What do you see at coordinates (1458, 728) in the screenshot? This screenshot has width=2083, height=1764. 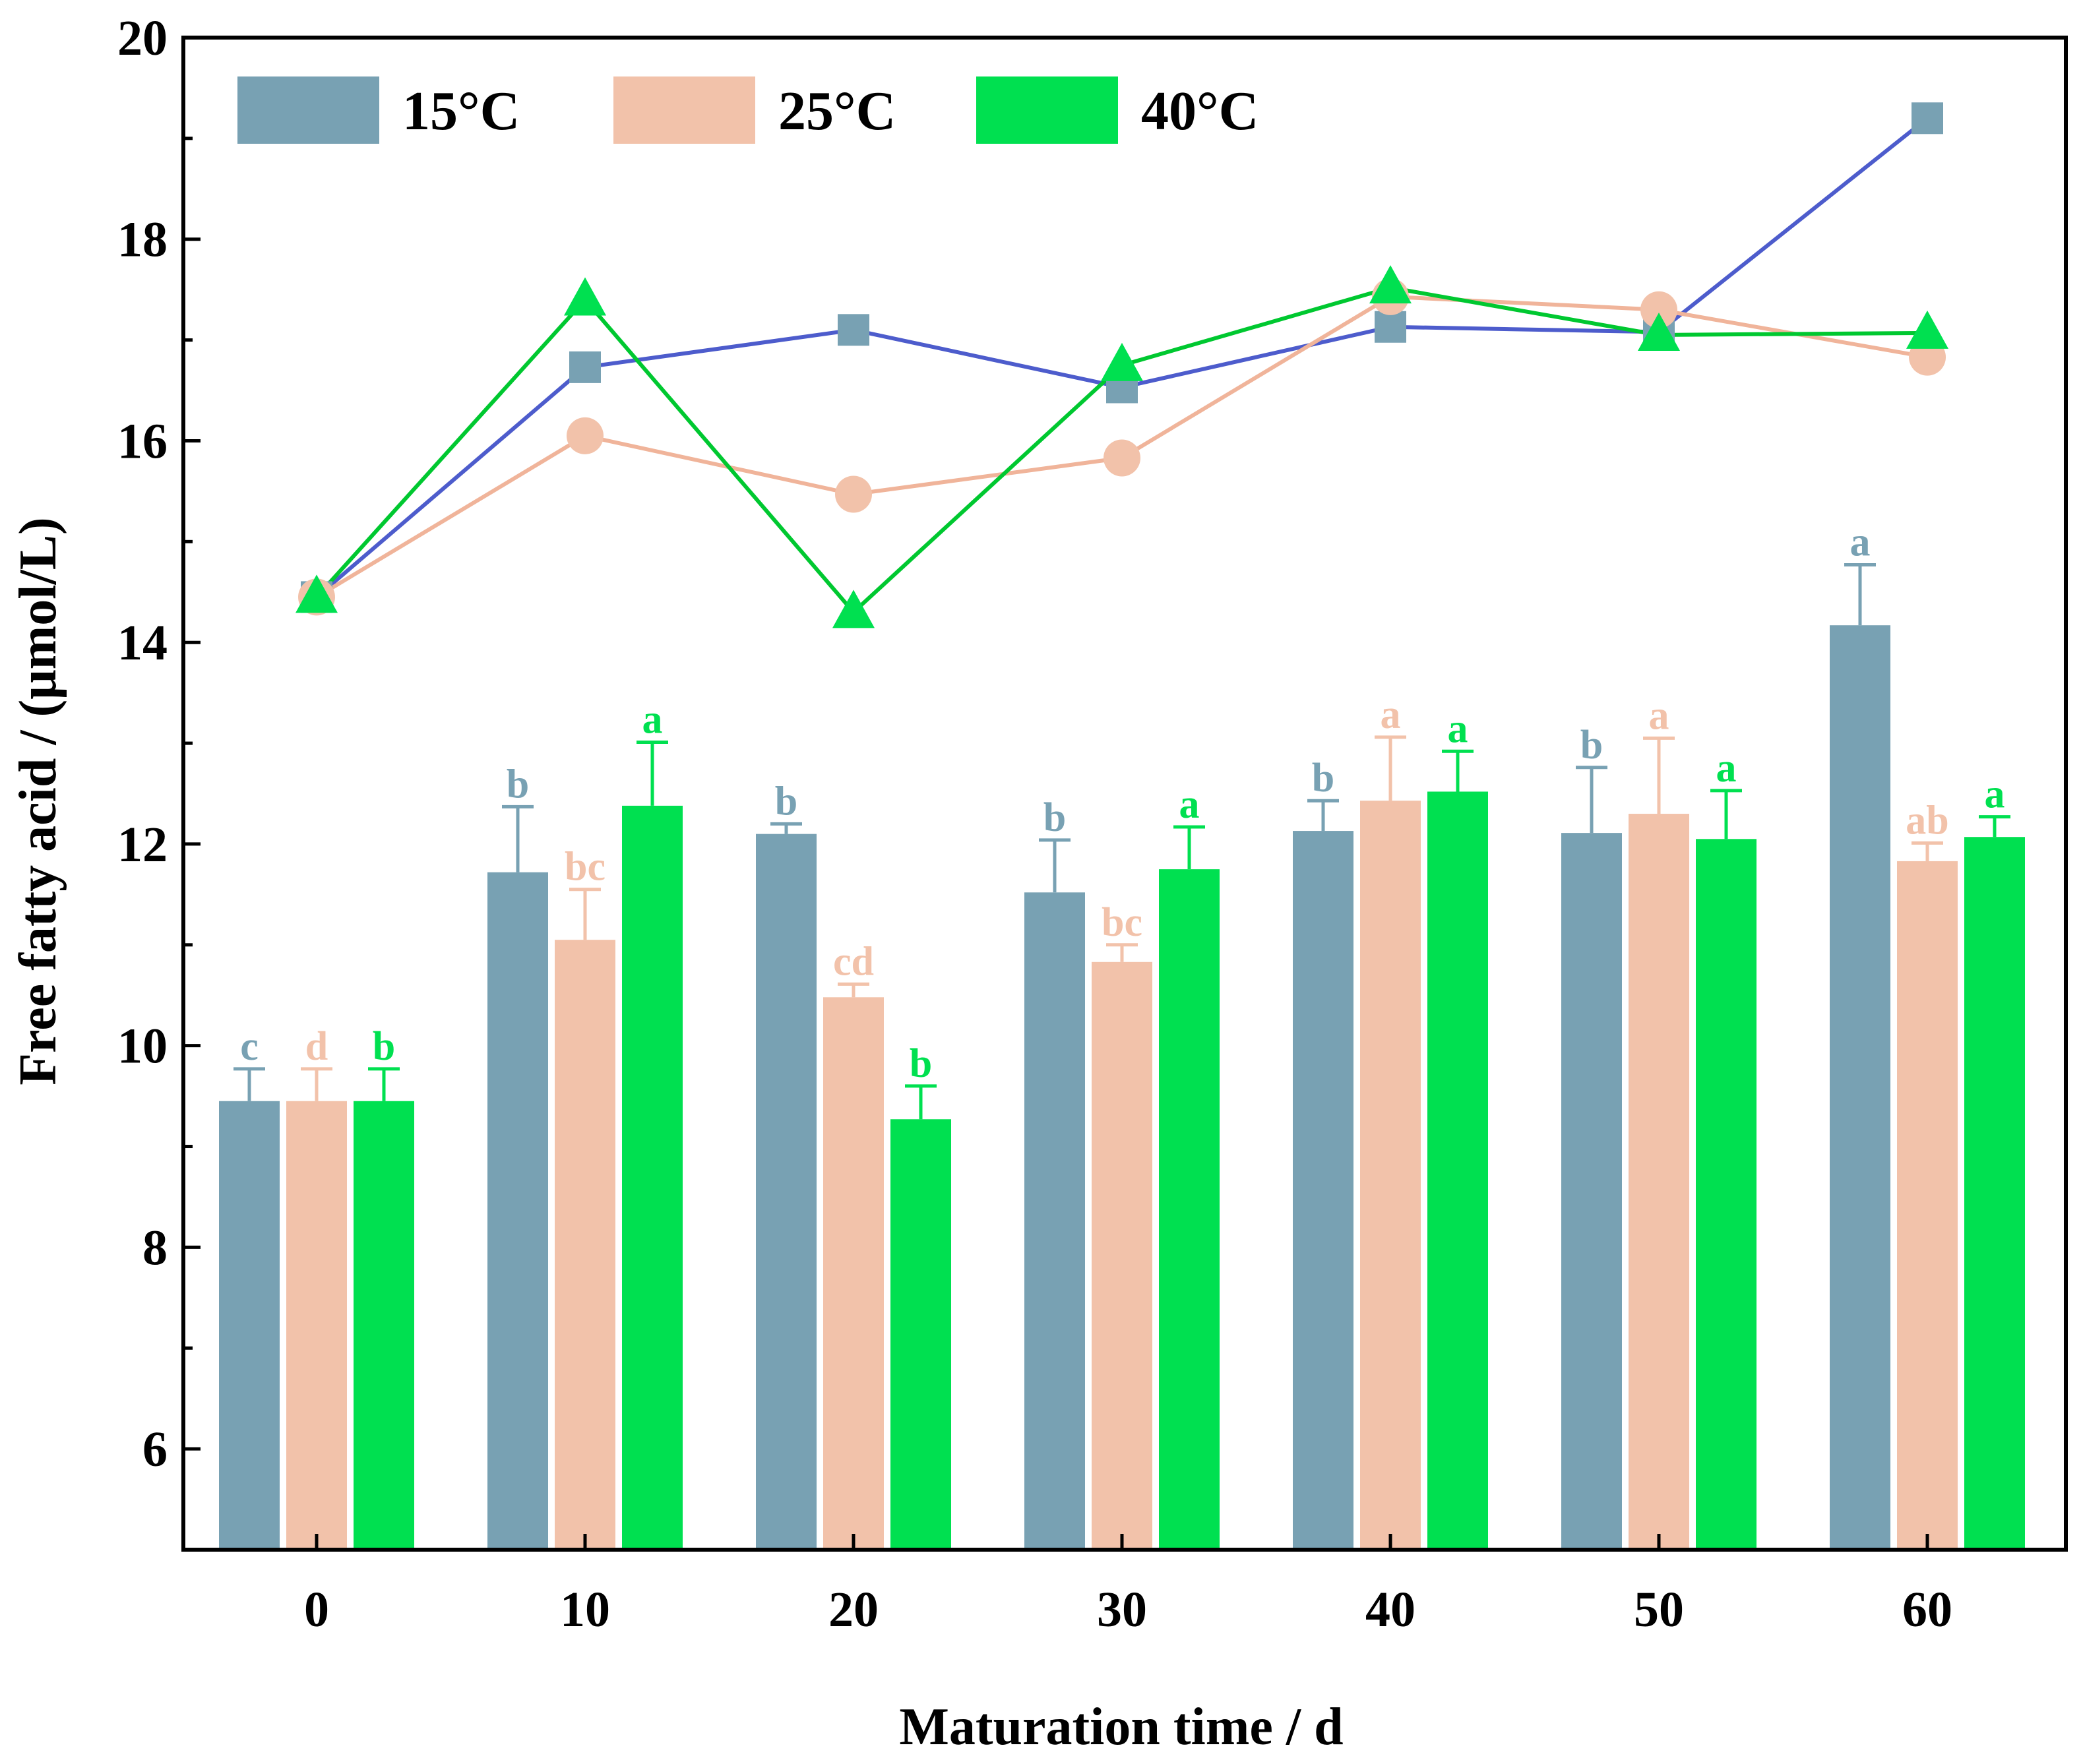 I see `significance-label-40°C-day-40: a` at bounding box center [1458, 728].